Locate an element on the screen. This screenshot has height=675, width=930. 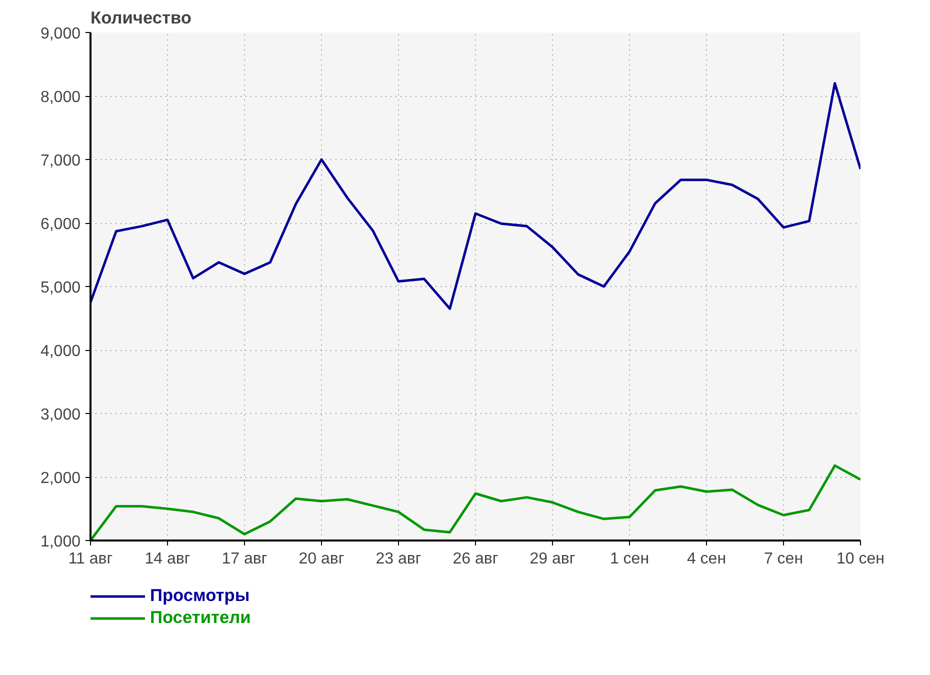
x-tick-label: 23 авг is located at coordinates (399, 559).